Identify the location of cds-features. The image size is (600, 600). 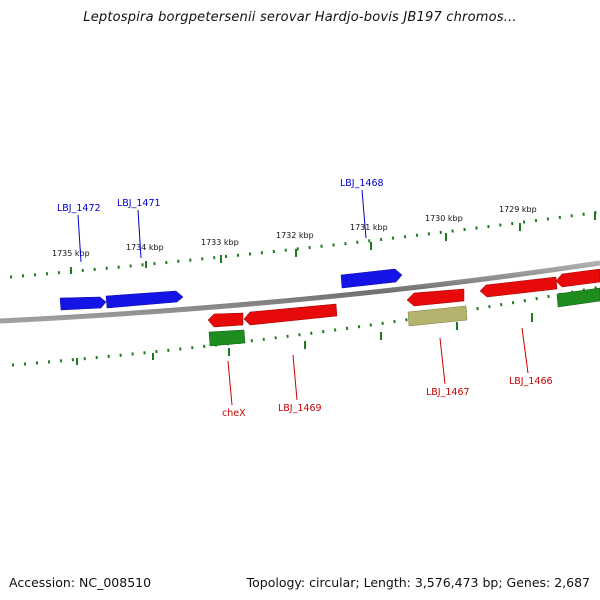
(404, 317).